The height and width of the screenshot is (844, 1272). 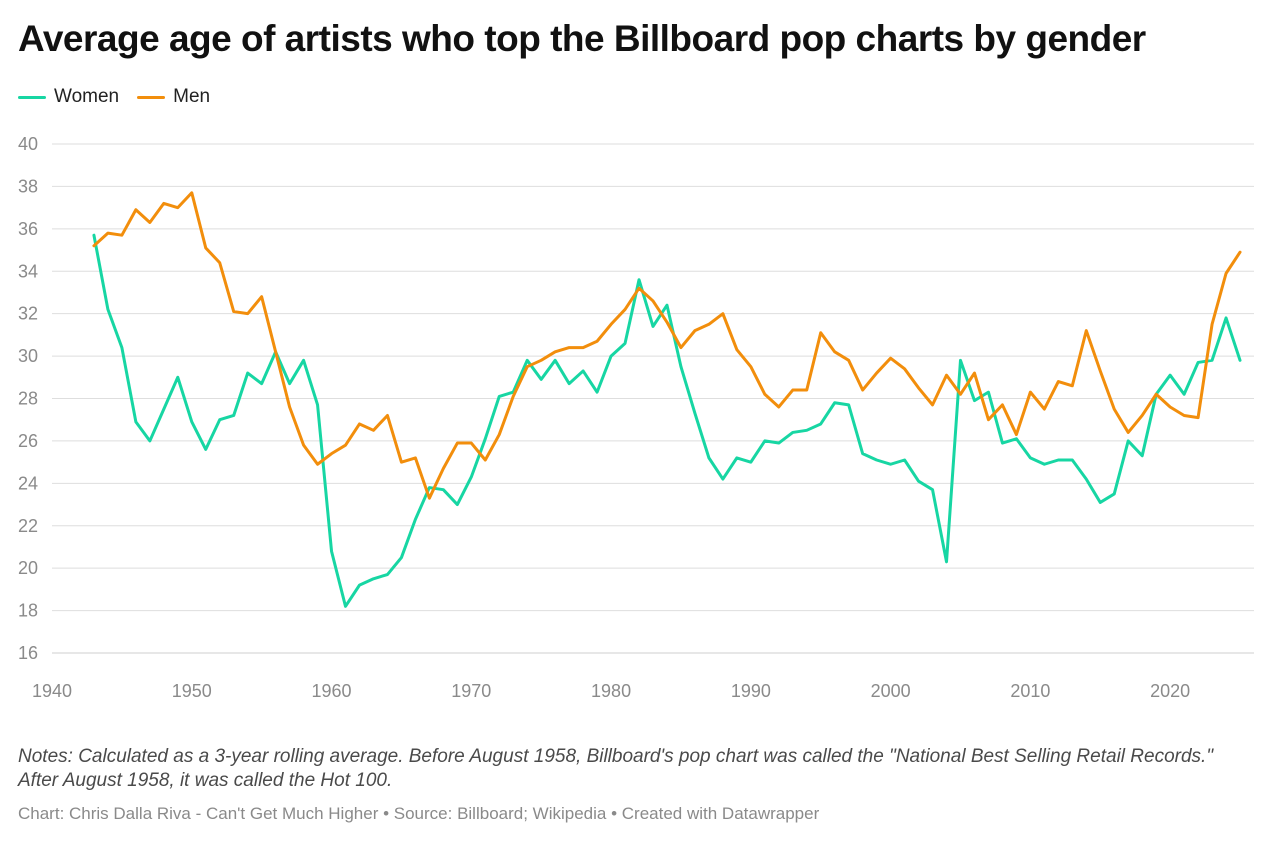 I want to click on y-tick-label-26: 26, so click(x=28, y=441).